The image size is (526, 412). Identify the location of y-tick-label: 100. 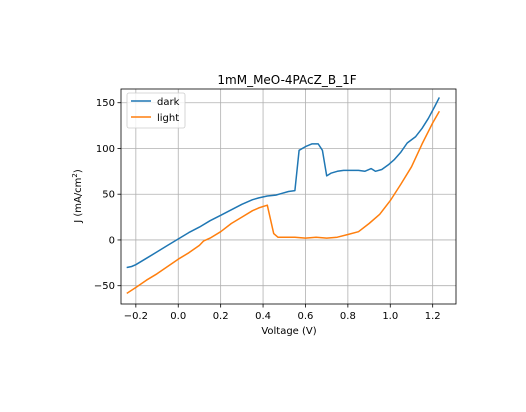
(105, 149).